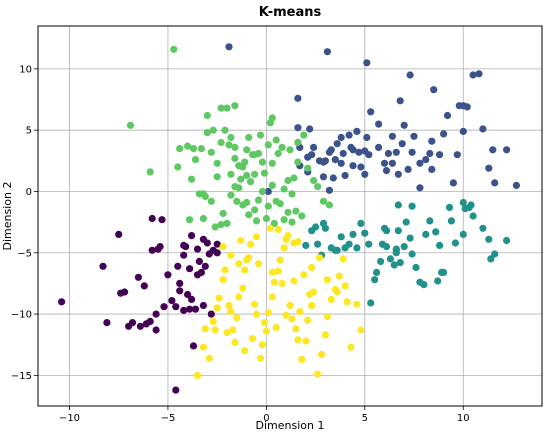 This screenshot has width=550, height=435. What do you see at coordinates (21, 315) in the screenshot?
I see `y-tick-label: −10` at bounding box center [21, 315].